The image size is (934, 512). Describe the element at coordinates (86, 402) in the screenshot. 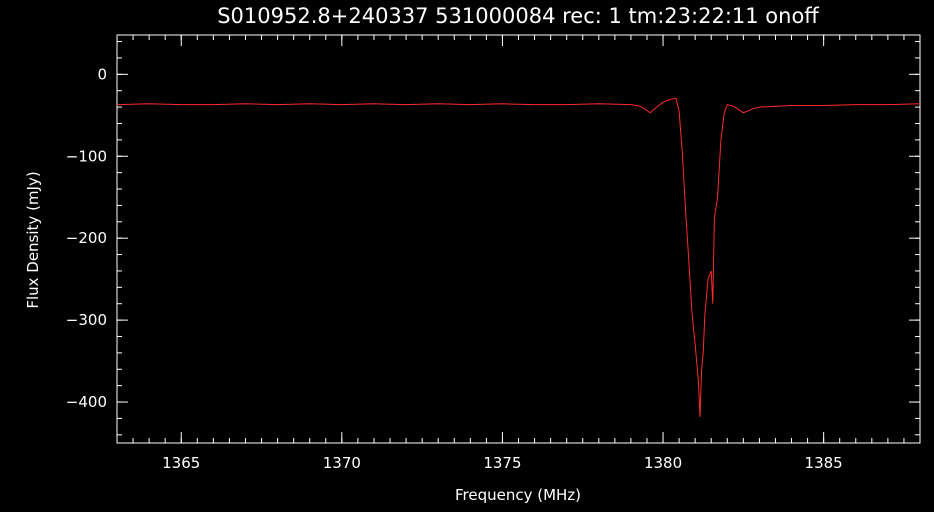

I see `y-tick-label: −400` at that location.